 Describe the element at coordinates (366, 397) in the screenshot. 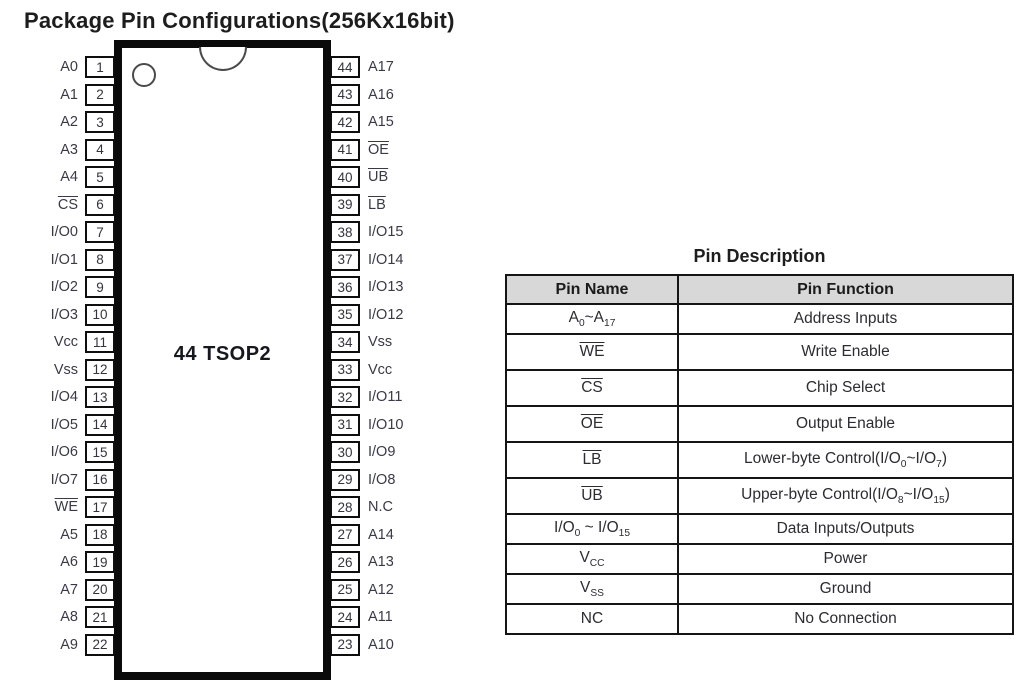

I see `pin-row-right-32: 32 I/O11` at that location.